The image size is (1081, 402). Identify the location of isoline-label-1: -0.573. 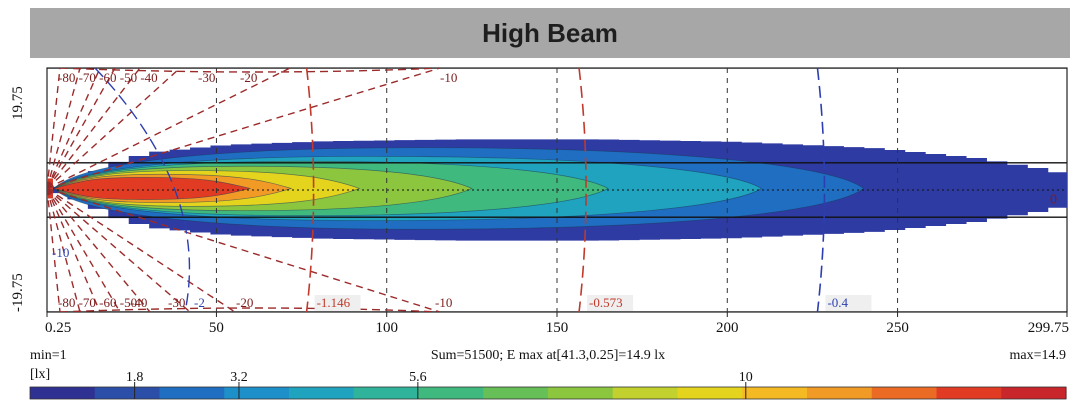
(606, 302).